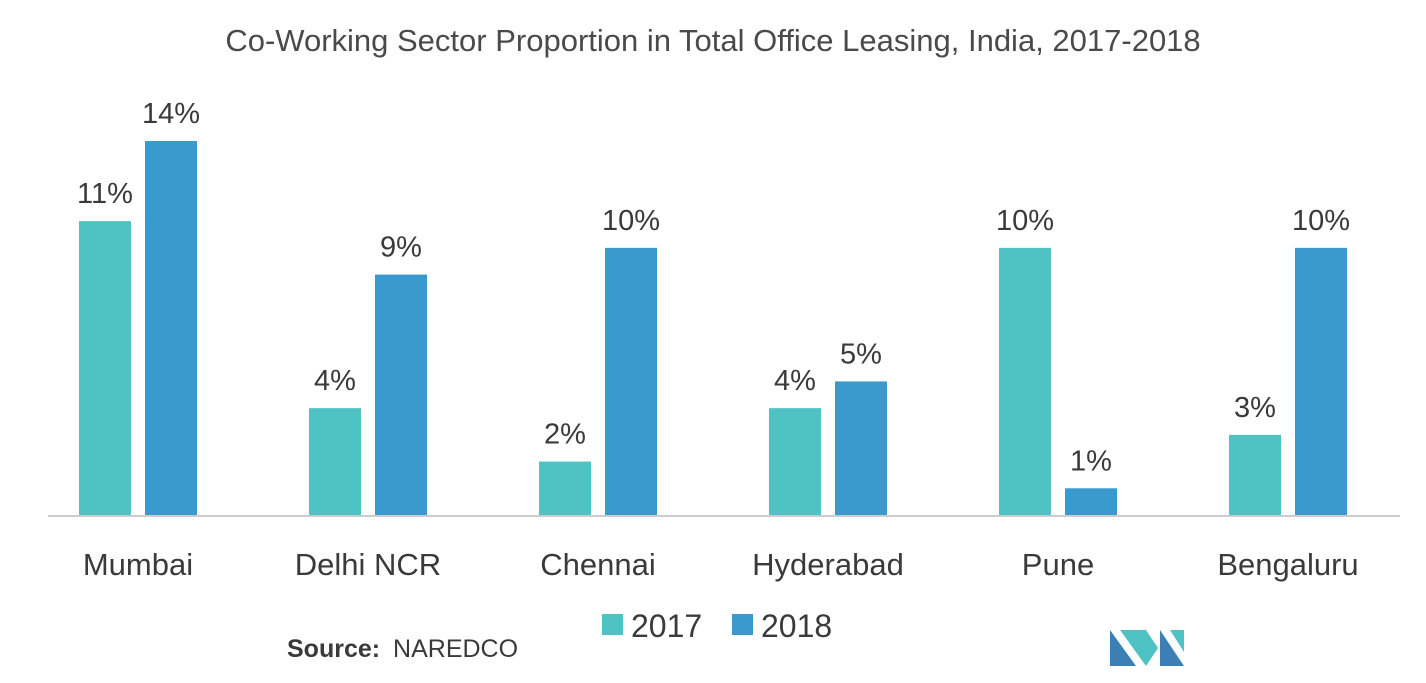 This screenshot has height=683, width=1426. Describe the element at coordinates (795, 381) in the screenshot. I see `data-label-hyderabad-2017: 4%` at that location.